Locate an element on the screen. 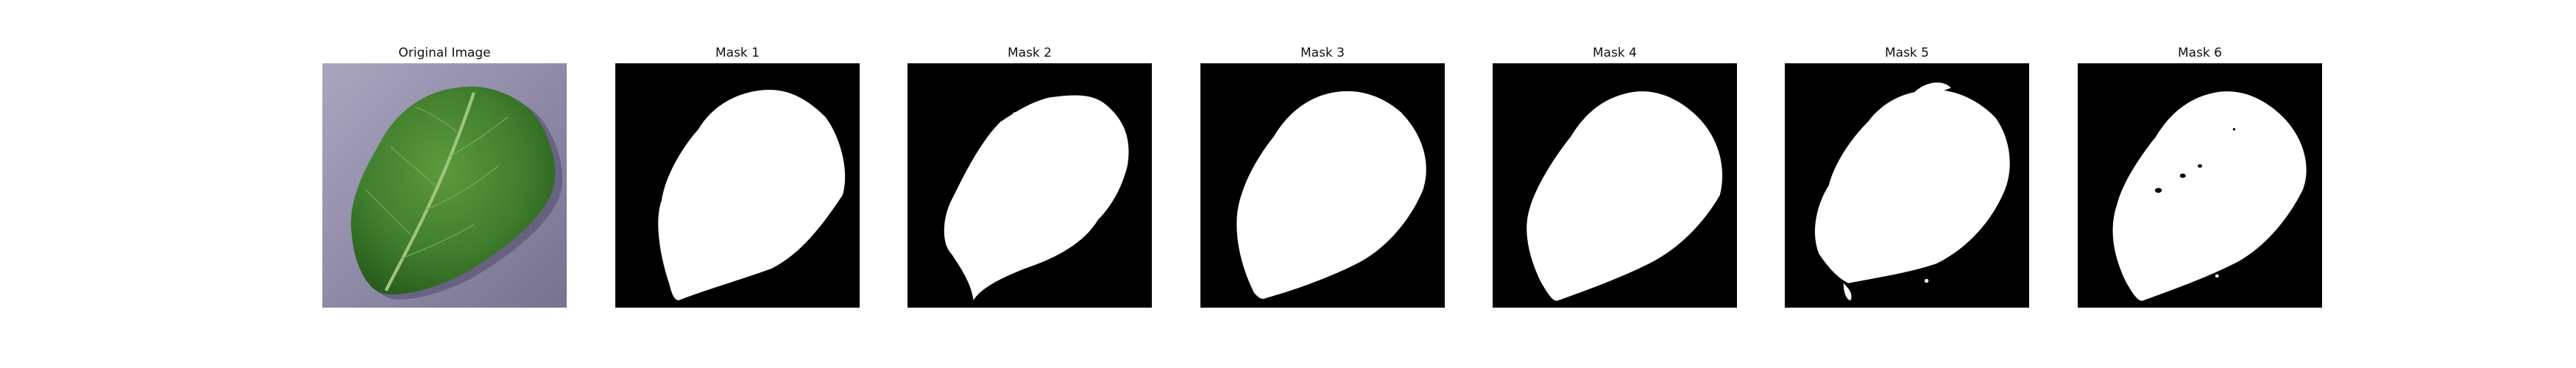  panel-original-image: Original Image is located at coordinates (444, 176).